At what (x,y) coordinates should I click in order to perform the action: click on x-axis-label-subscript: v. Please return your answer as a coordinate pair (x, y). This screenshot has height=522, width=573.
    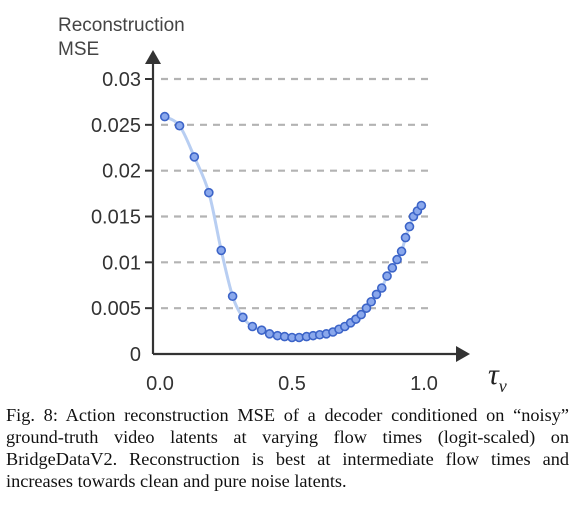
    Looking at the image, I should click on (503, 386).